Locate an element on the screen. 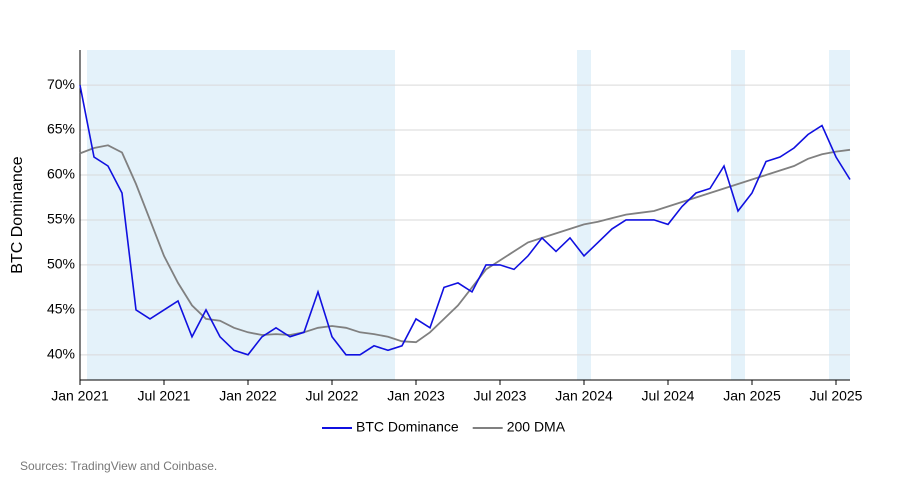 This screenshot has width=900, height=500. y-tick-label: 45% is located at coordinates (61, 309).